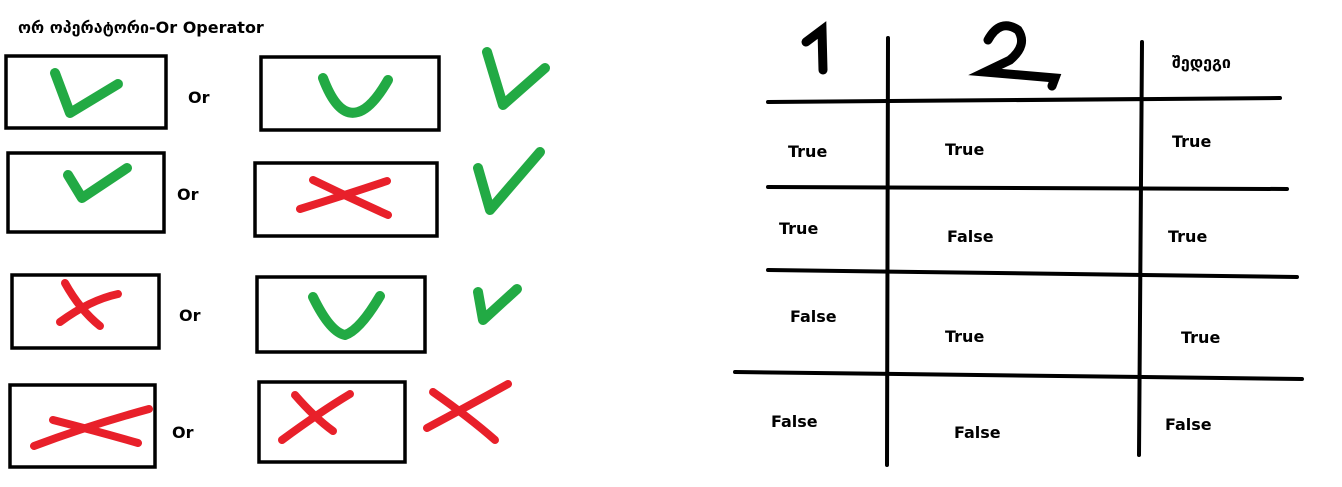  I want to click on page-title: ორ ოპერატორი-Or Operator, so click(141, 27).